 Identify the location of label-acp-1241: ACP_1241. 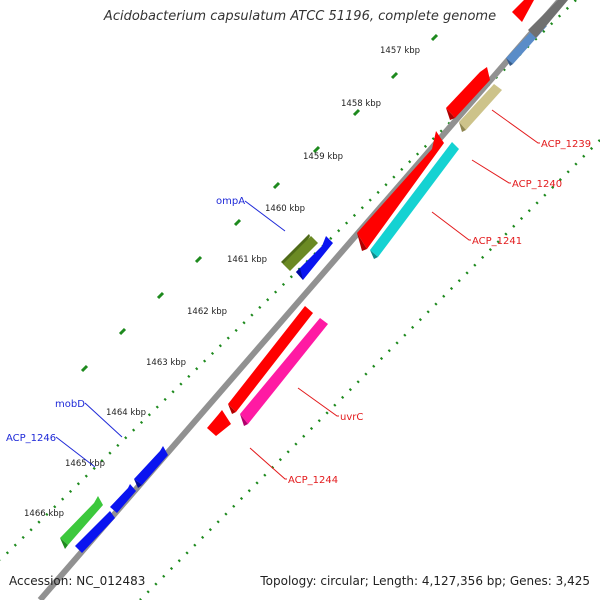
(497, 241).